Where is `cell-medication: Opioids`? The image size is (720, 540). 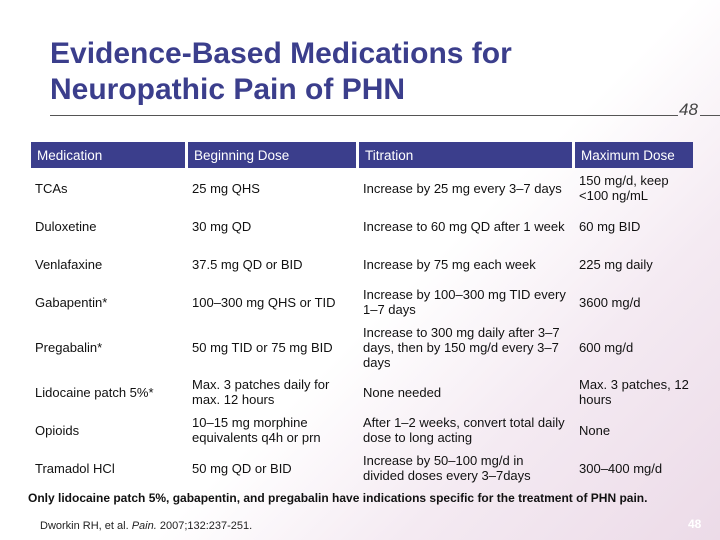 cell-medication: Opioids is located at coordinates (57, 430).